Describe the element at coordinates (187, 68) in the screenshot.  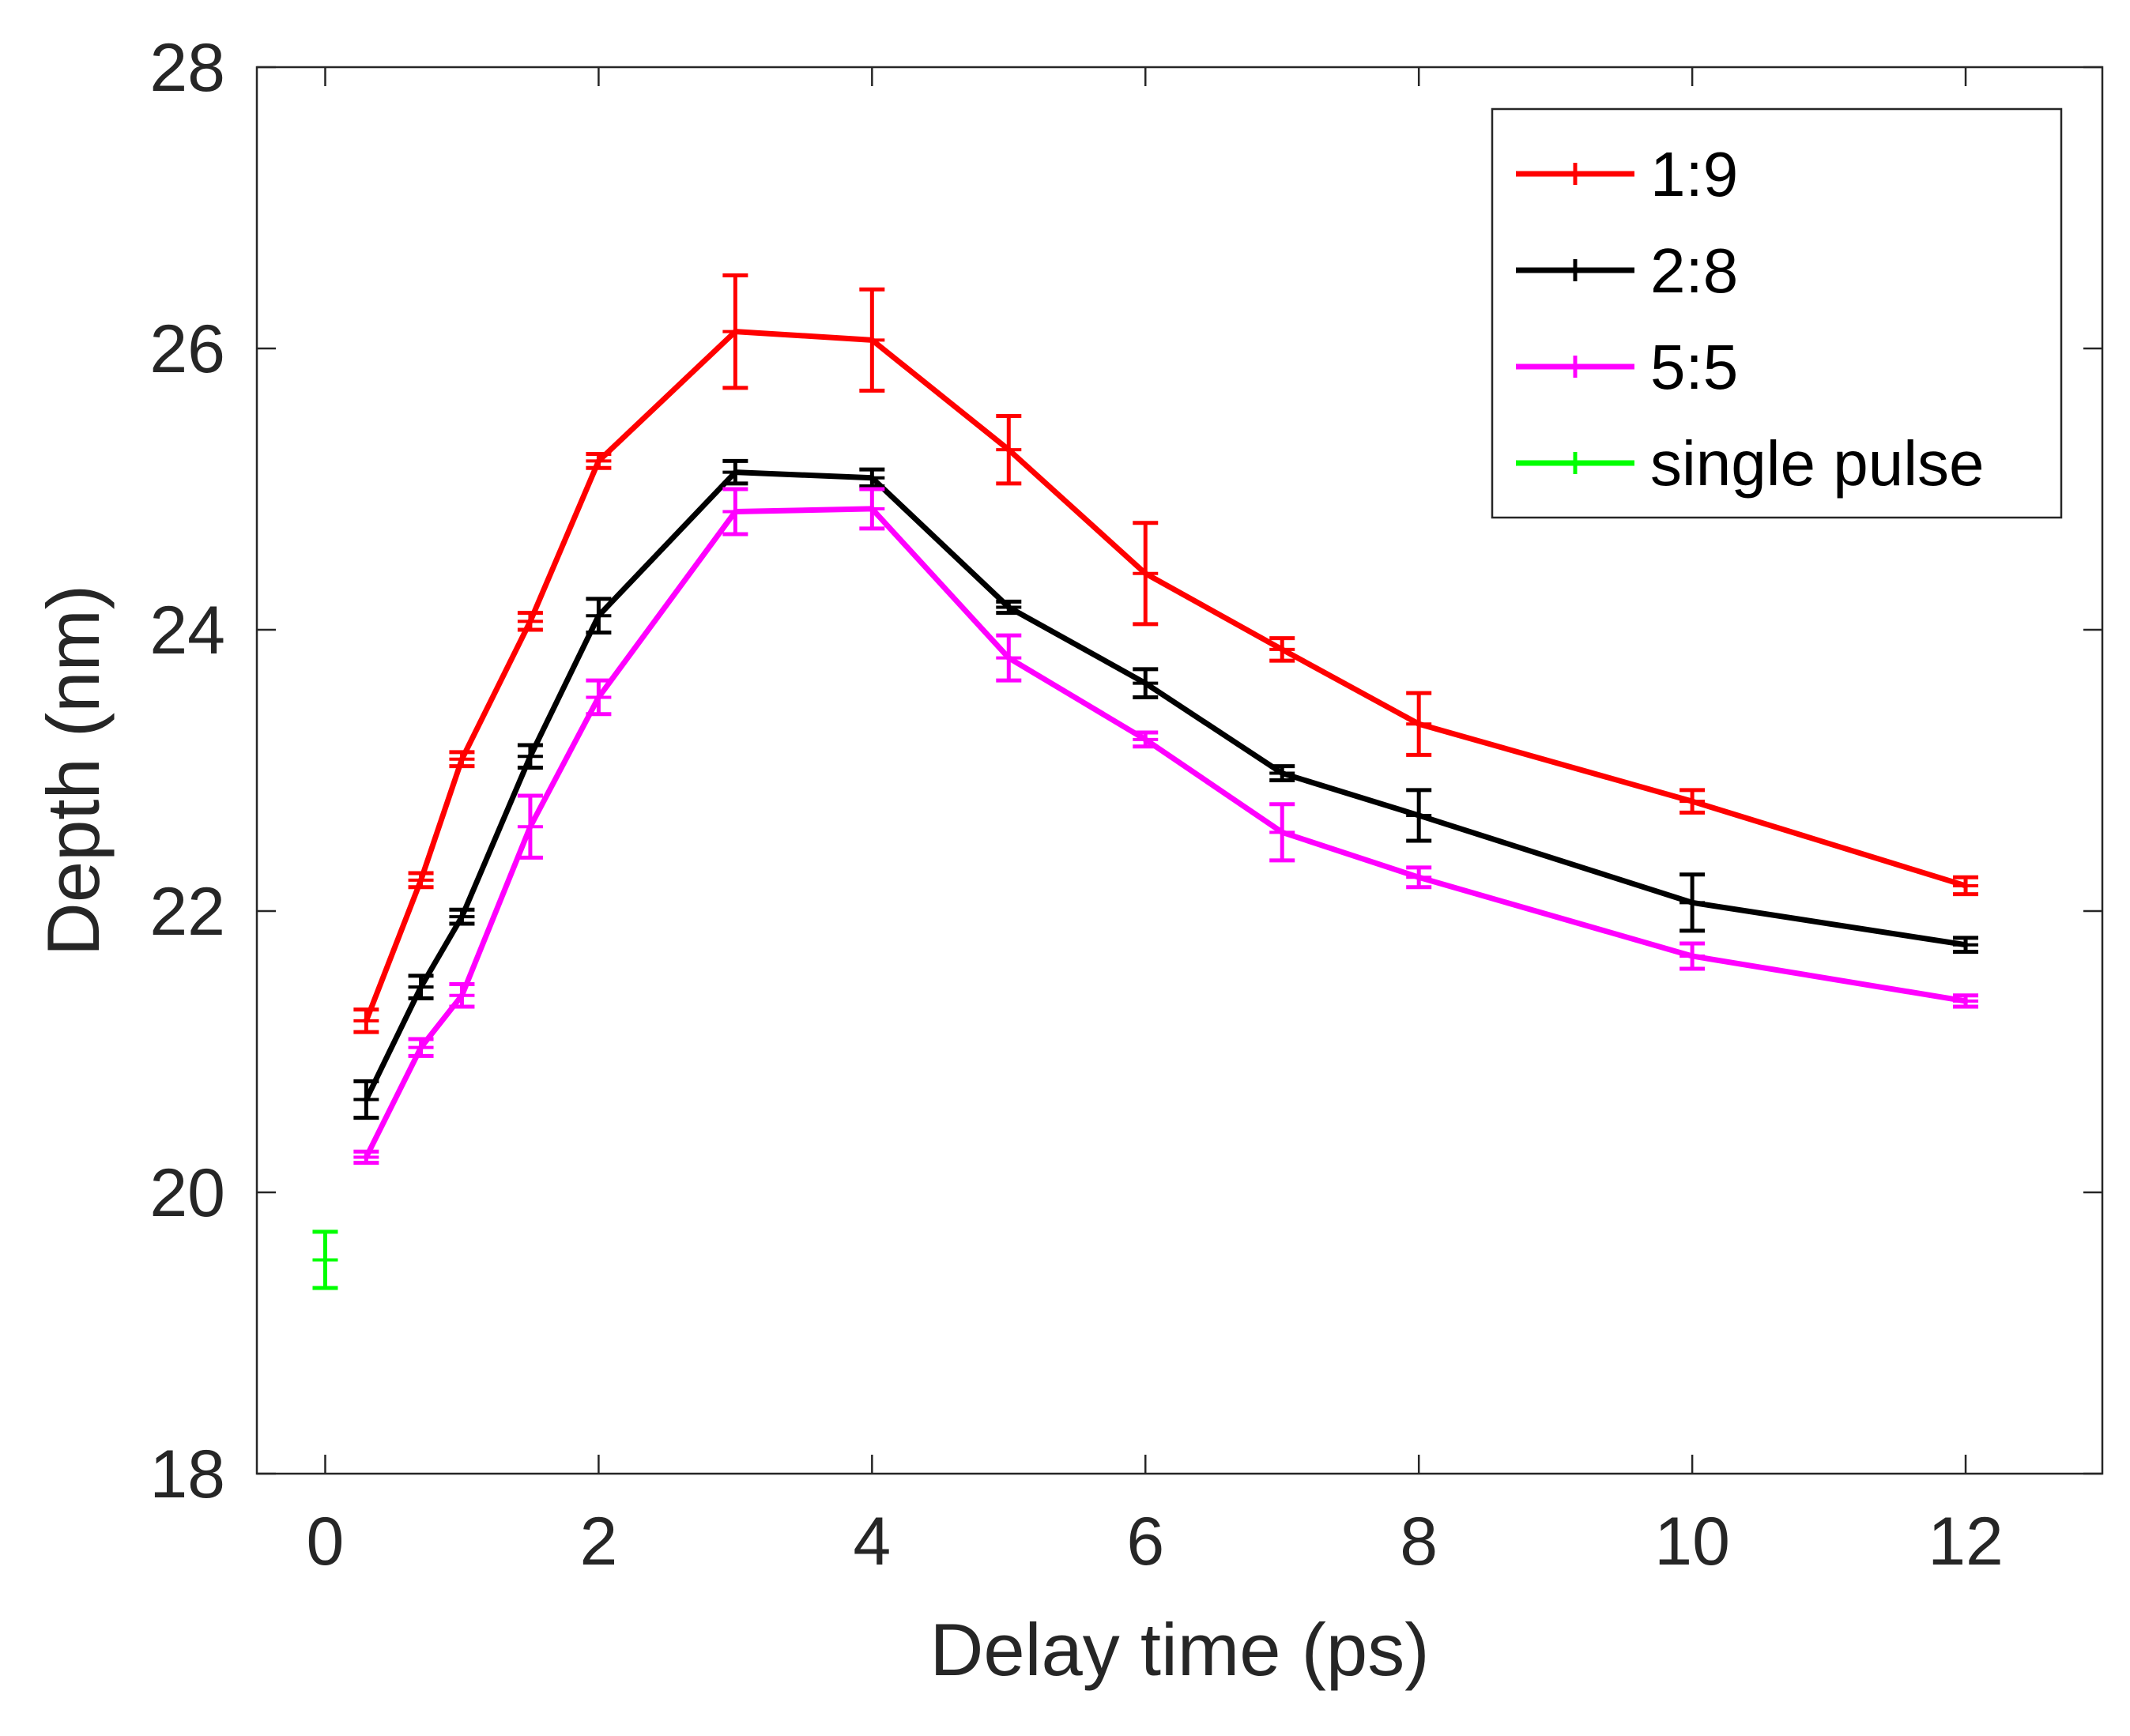
I see `y-tick-label: 28` at that location.